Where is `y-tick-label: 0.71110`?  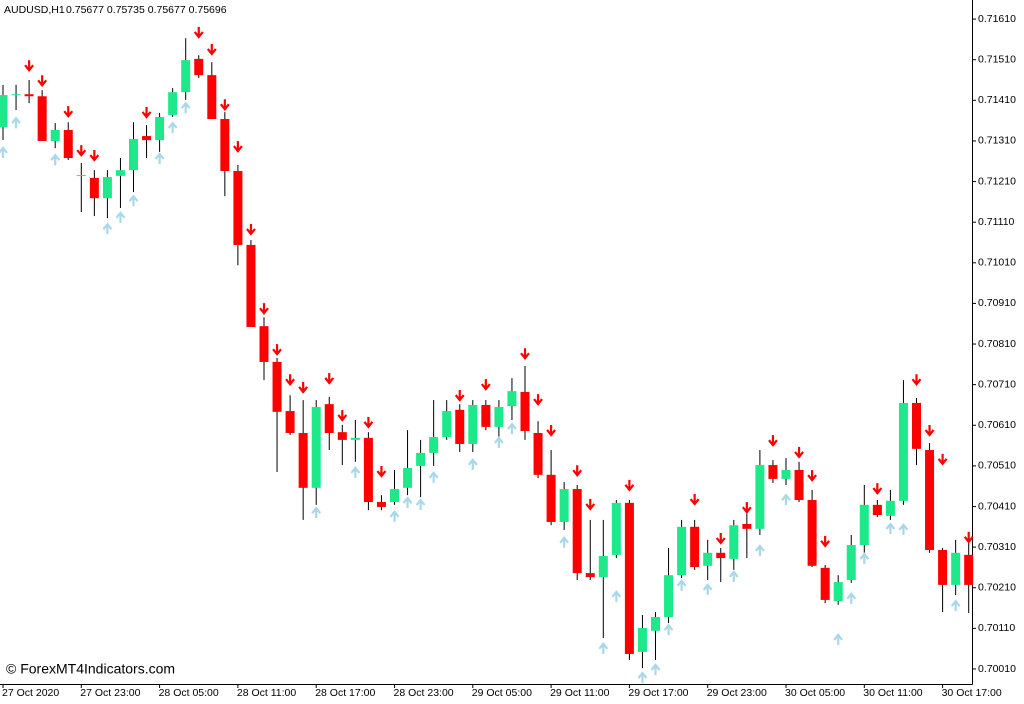
y-tick-label: 0.71110 is located at coordinates (996, 222).